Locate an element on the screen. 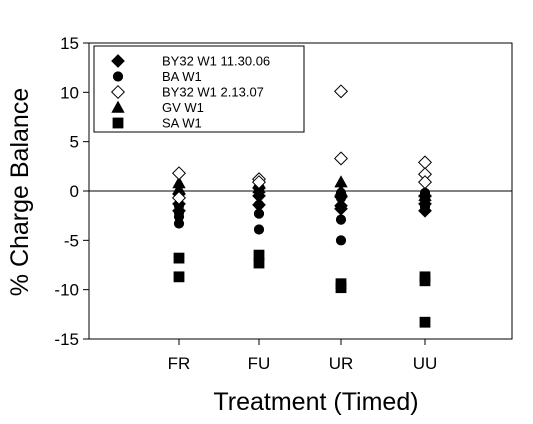 The image size is (533, 424). x-tick-label: UR is located at coordinates (341, 363).